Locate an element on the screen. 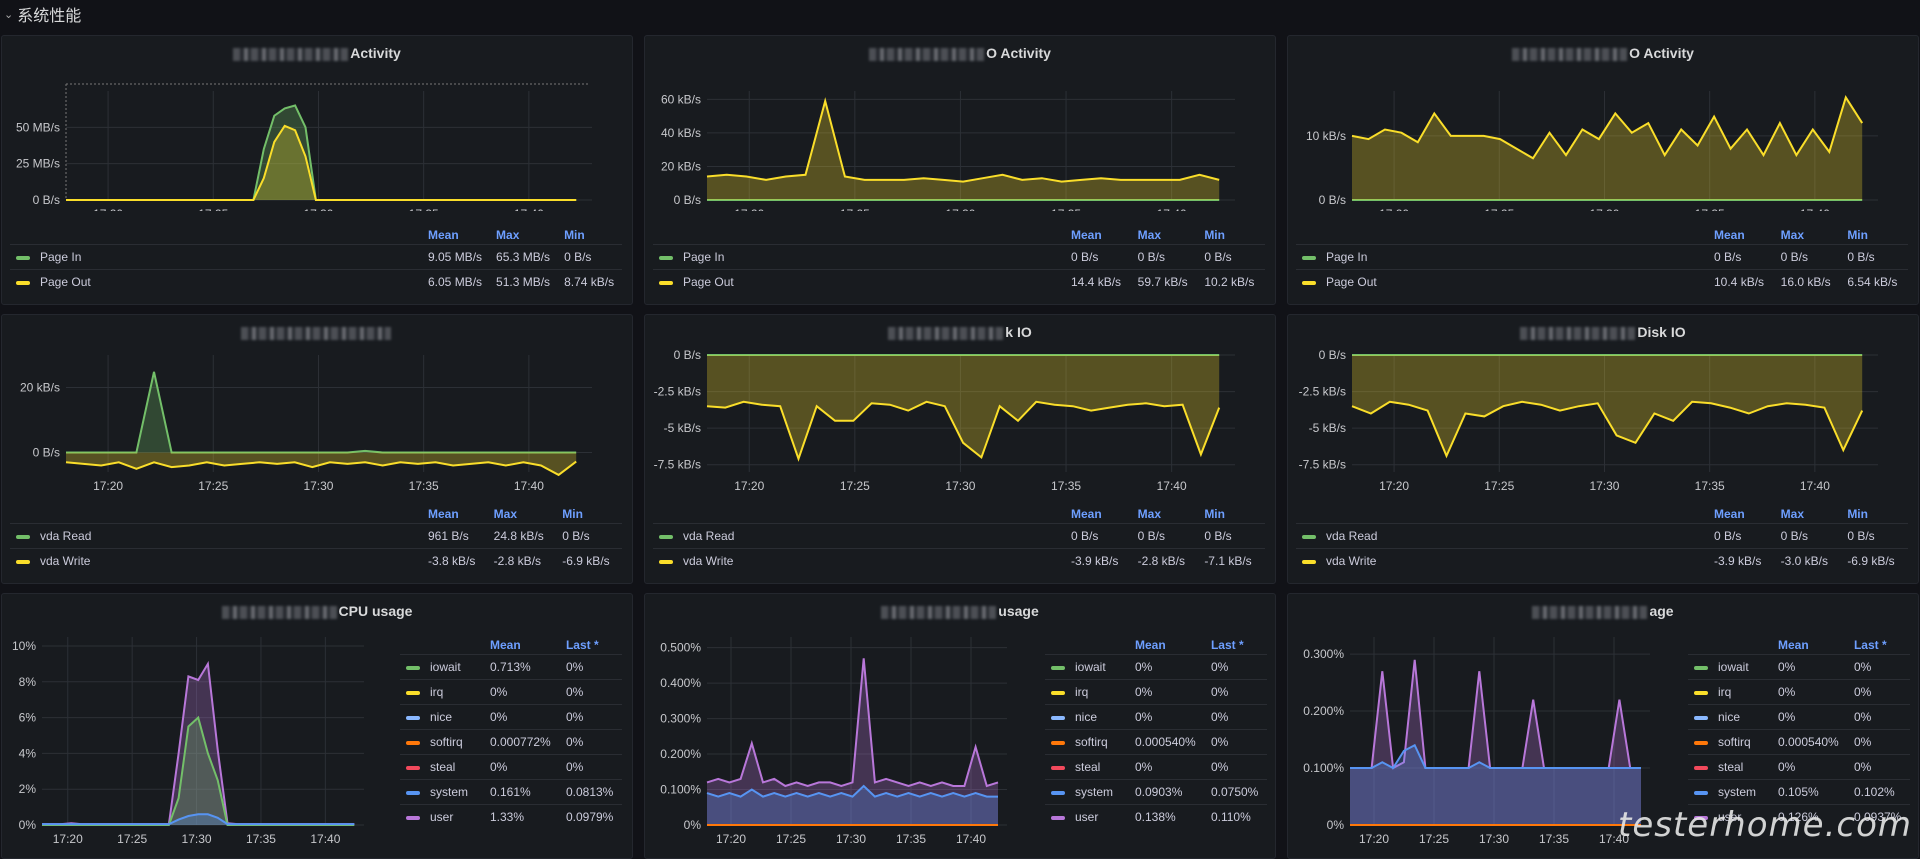 This screenshot has height=859, width=1920. legend-row: Page Out 6.05 MB/s 51.3 MB/s 8.74 kB/s is located at coordinates (316, 281).